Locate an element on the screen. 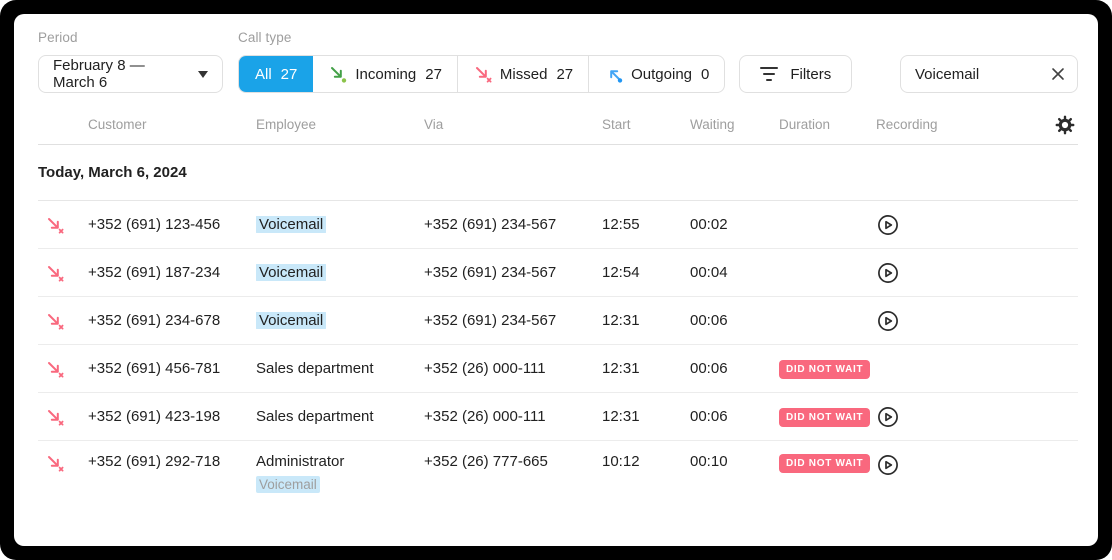  clear-search-button is located at coordinates (1058, 74).